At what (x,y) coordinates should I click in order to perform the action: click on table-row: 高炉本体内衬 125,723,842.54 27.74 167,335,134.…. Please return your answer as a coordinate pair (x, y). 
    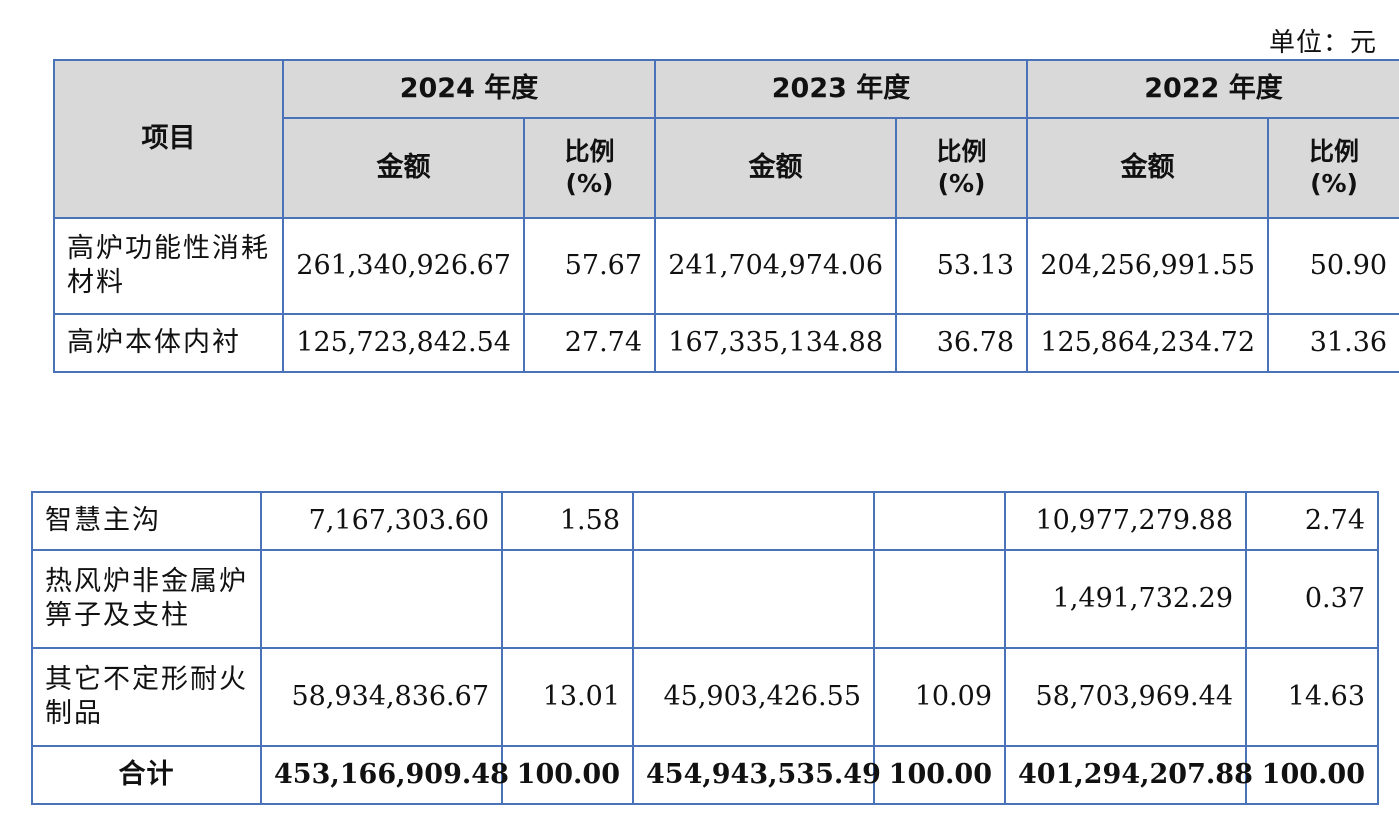
    Looking at the image, I should click on (726, 343).